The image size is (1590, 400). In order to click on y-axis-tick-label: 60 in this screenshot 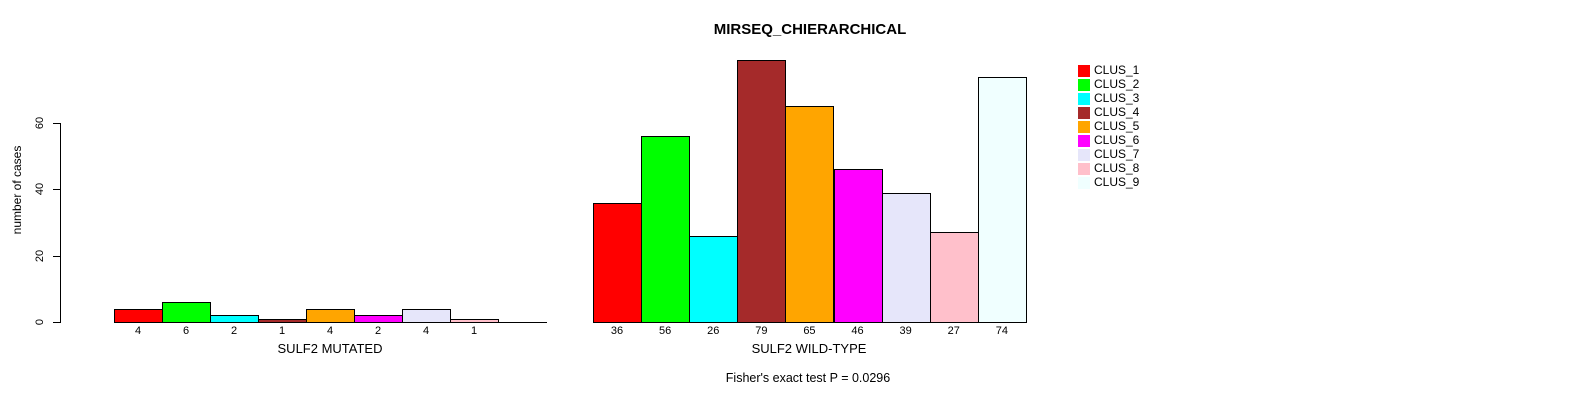, I will do `click(39, 123)`.